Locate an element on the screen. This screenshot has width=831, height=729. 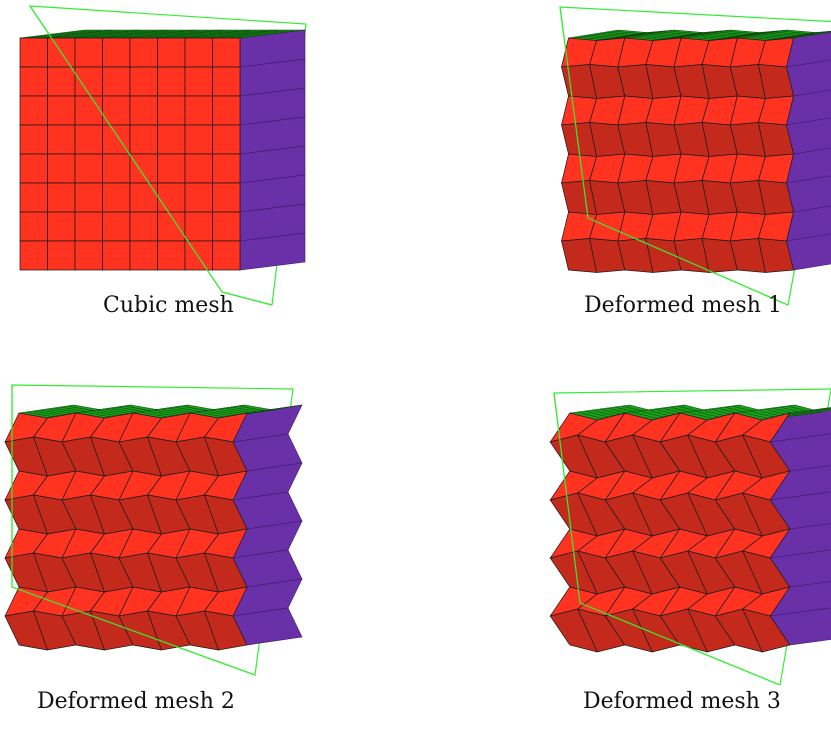
caption-deformed-mesh-3: Deformed mesh 3 is located at coordinates (682, 701).